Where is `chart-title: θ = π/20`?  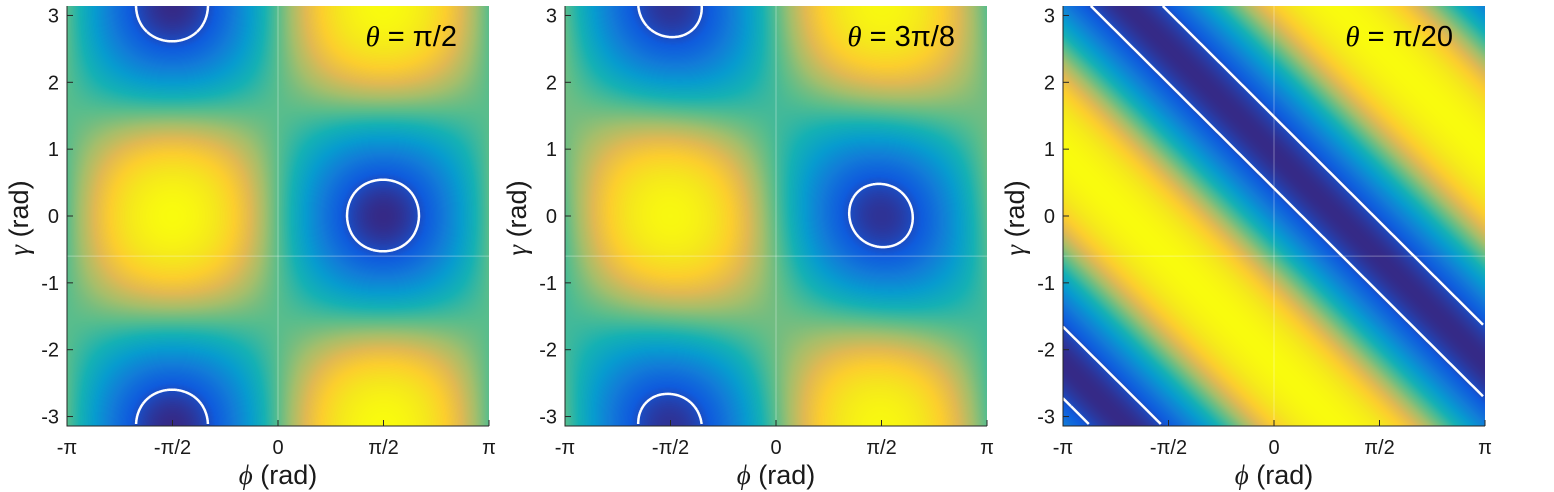
chart-title: θ = π/20 is located at coordinates (1399, 37).